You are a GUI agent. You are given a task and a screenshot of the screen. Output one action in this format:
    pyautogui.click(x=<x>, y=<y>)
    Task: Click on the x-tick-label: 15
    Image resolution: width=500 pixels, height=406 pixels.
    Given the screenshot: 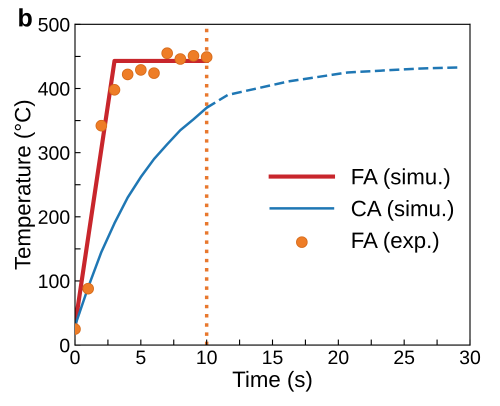 What is the action you would take?
    pyautogui.click(x=272, y=357)
    